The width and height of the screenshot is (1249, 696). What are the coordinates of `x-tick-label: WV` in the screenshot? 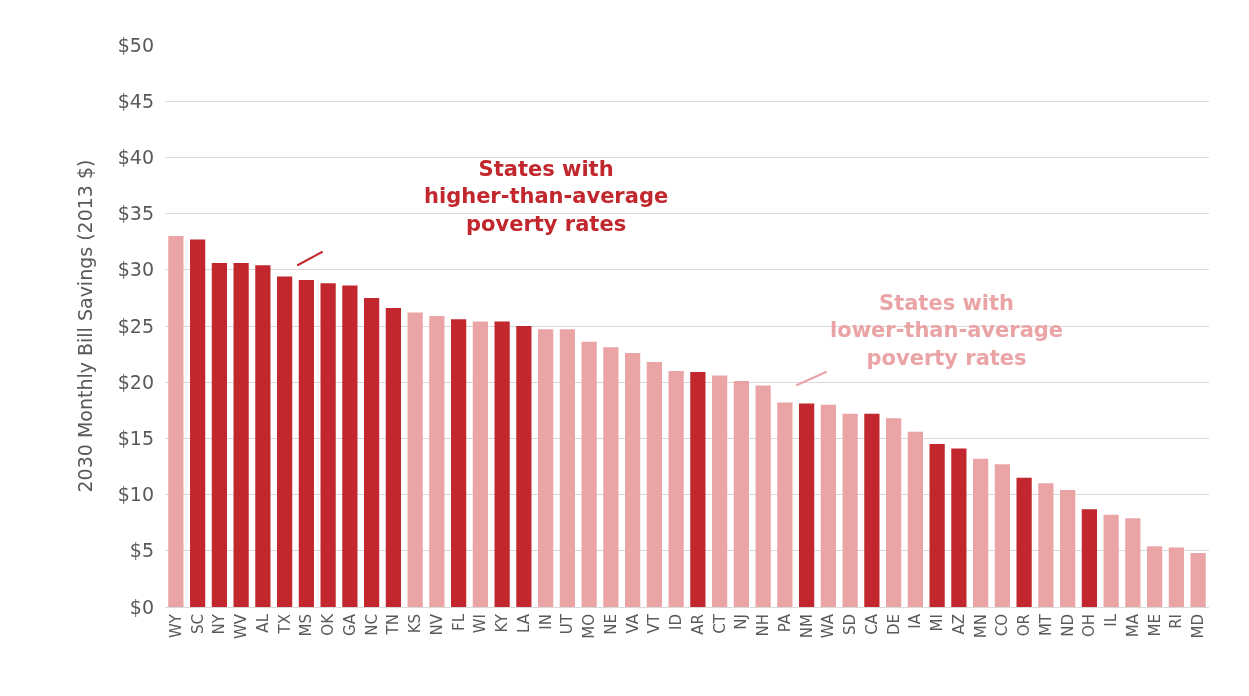 It's located at (241, 626).